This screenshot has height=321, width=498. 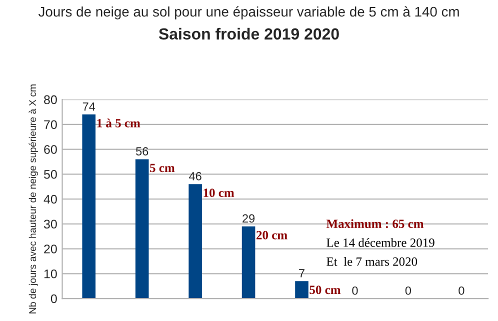 I want to click on y-axis-title: Nb de jours avec hauteur de neige supérieure à X cm, so click(x=33, y=199).